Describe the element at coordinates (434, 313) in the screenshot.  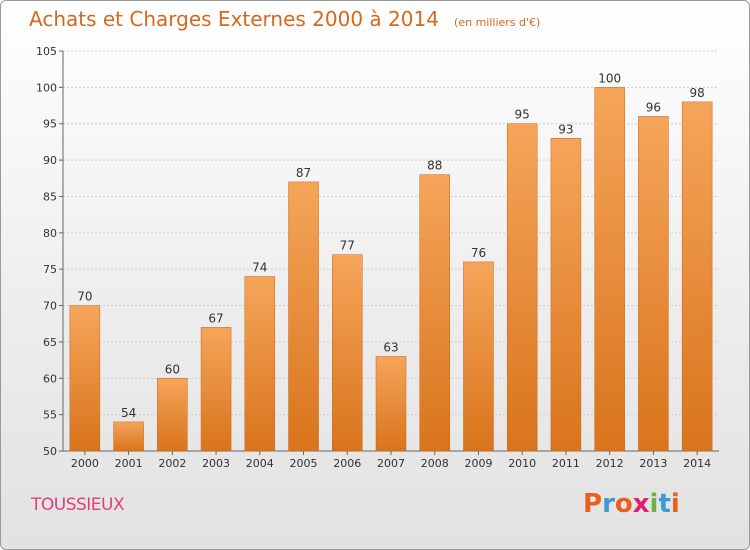
I see `bar-2008` at that location.